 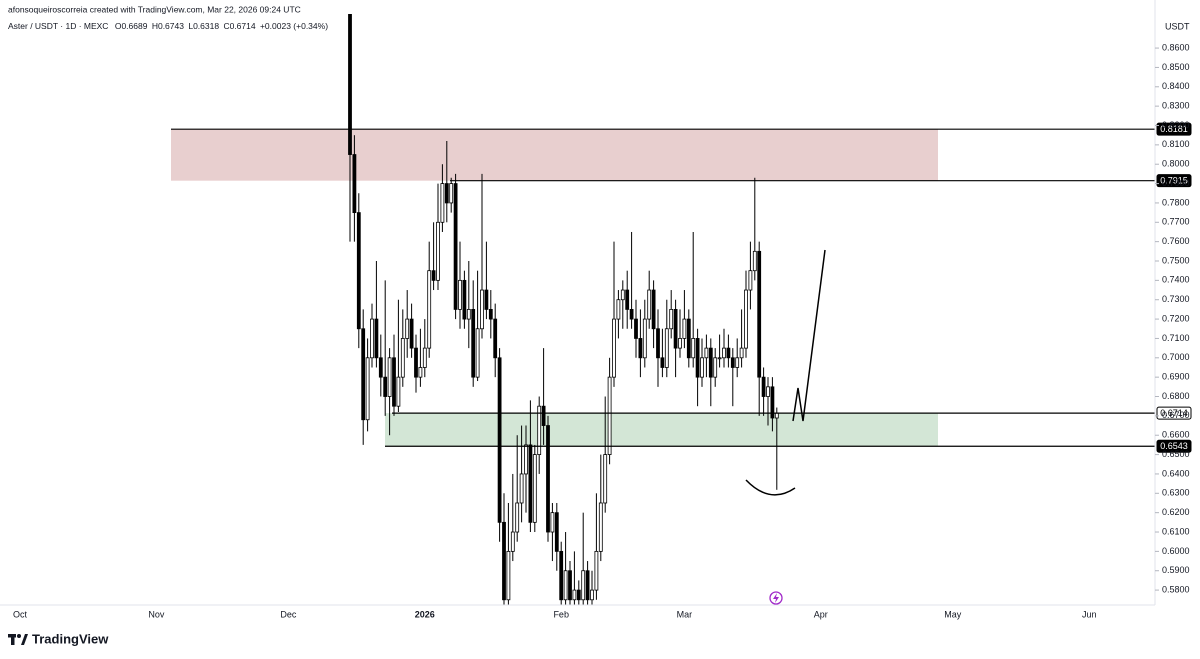 I want to click on y-tick-label: 0.8500, so click(x=1176, y=67).